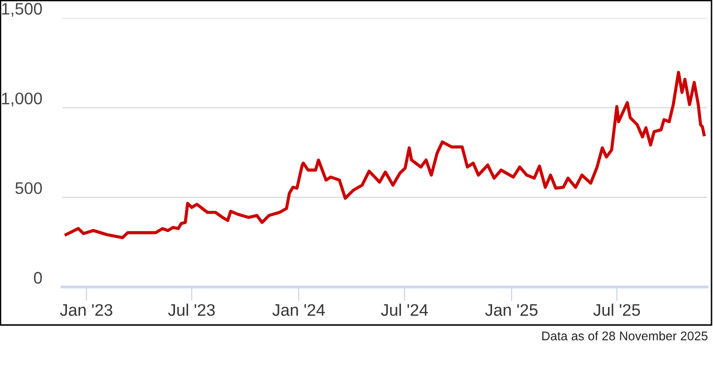 This screenshot has width=713, height=366. I want to click on x-tick-label: Jul '23, so click(191, 310).